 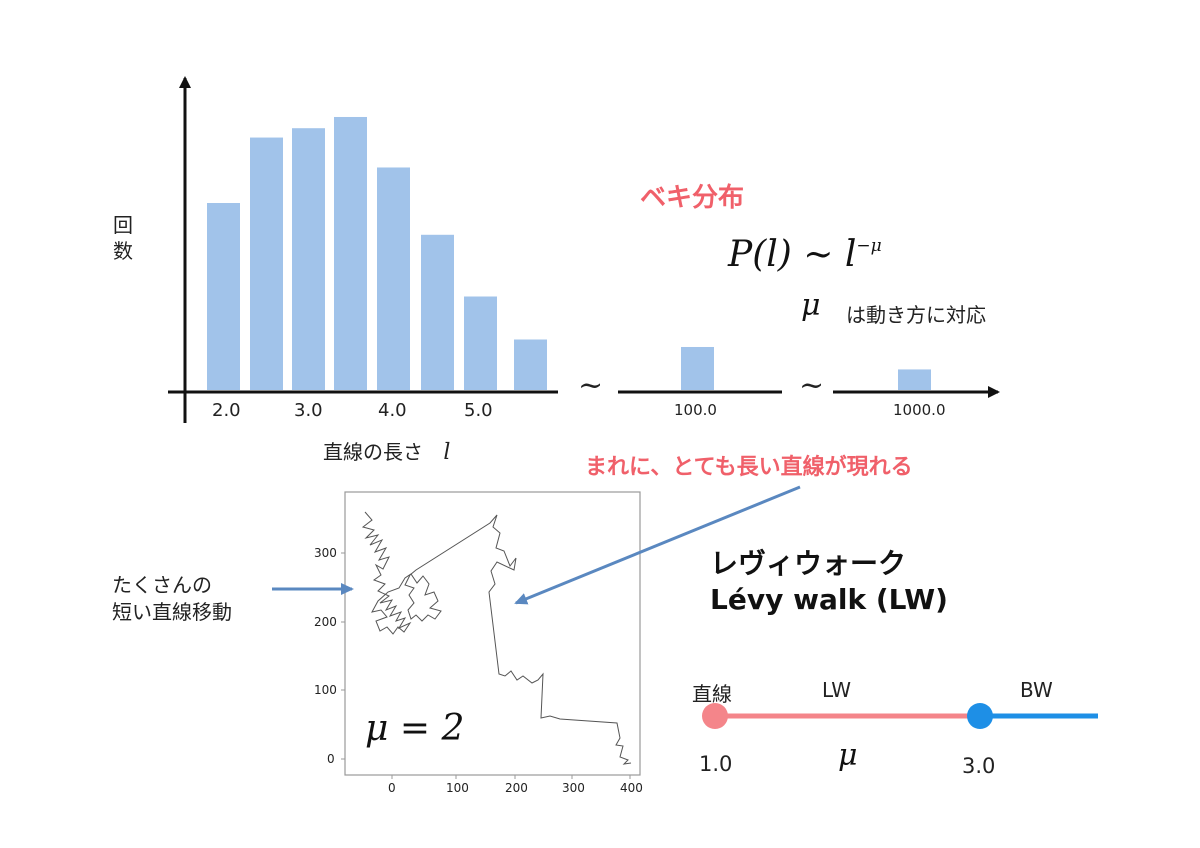 What do you see at coordinates (308, 410) in the screenshot?
I see `tick-label: 3.0` at bounding box center [308, 410].